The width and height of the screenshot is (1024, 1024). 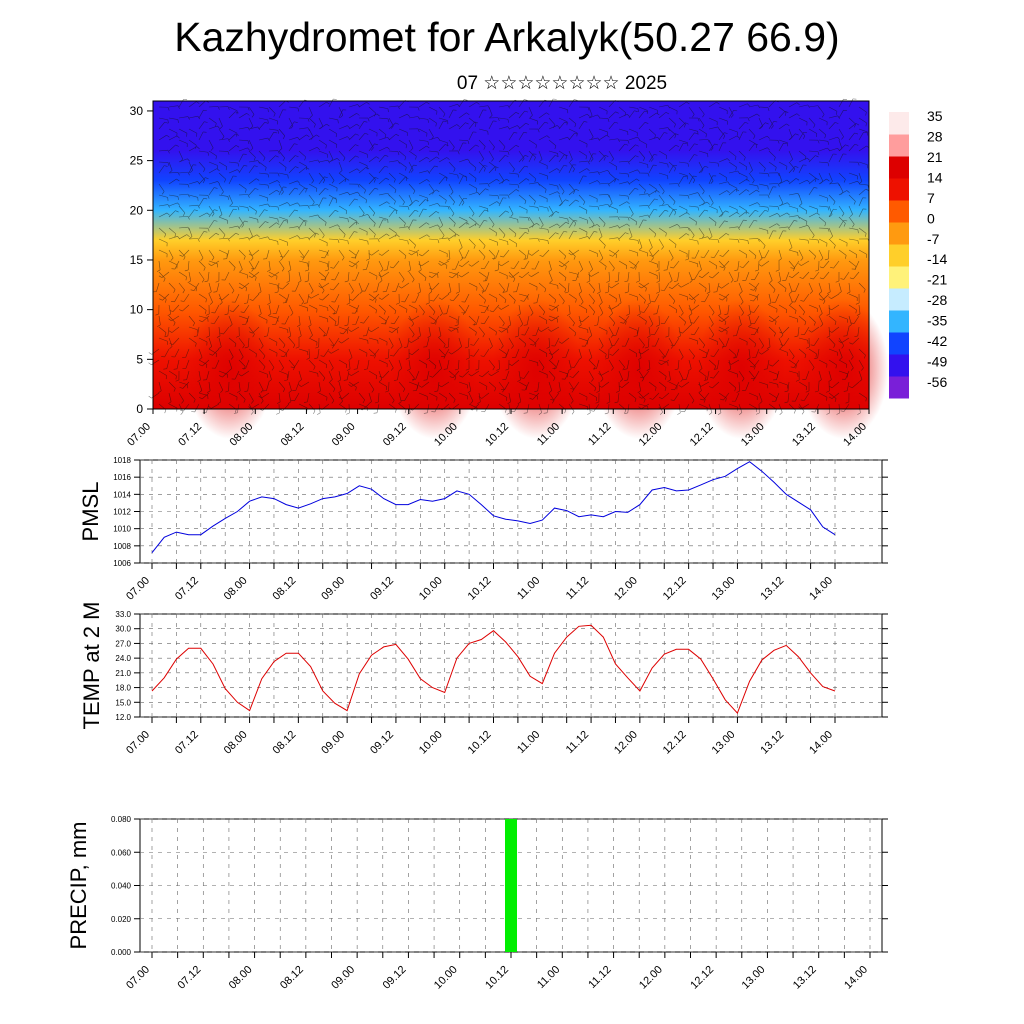 I want to click on temp-panel-x-tick-label: 13.00, so click(x=724, y=743).